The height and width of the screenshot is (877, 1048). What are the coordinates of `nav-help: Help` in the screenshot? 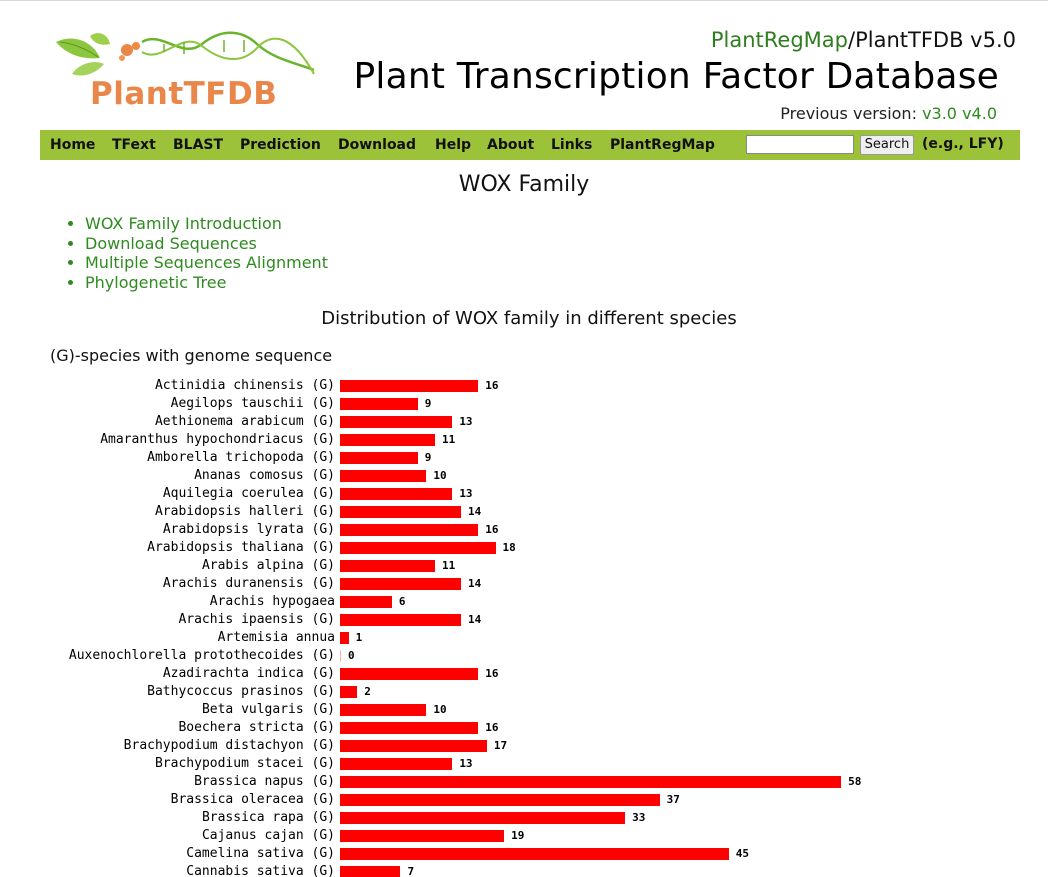 It's located at (453, 145).